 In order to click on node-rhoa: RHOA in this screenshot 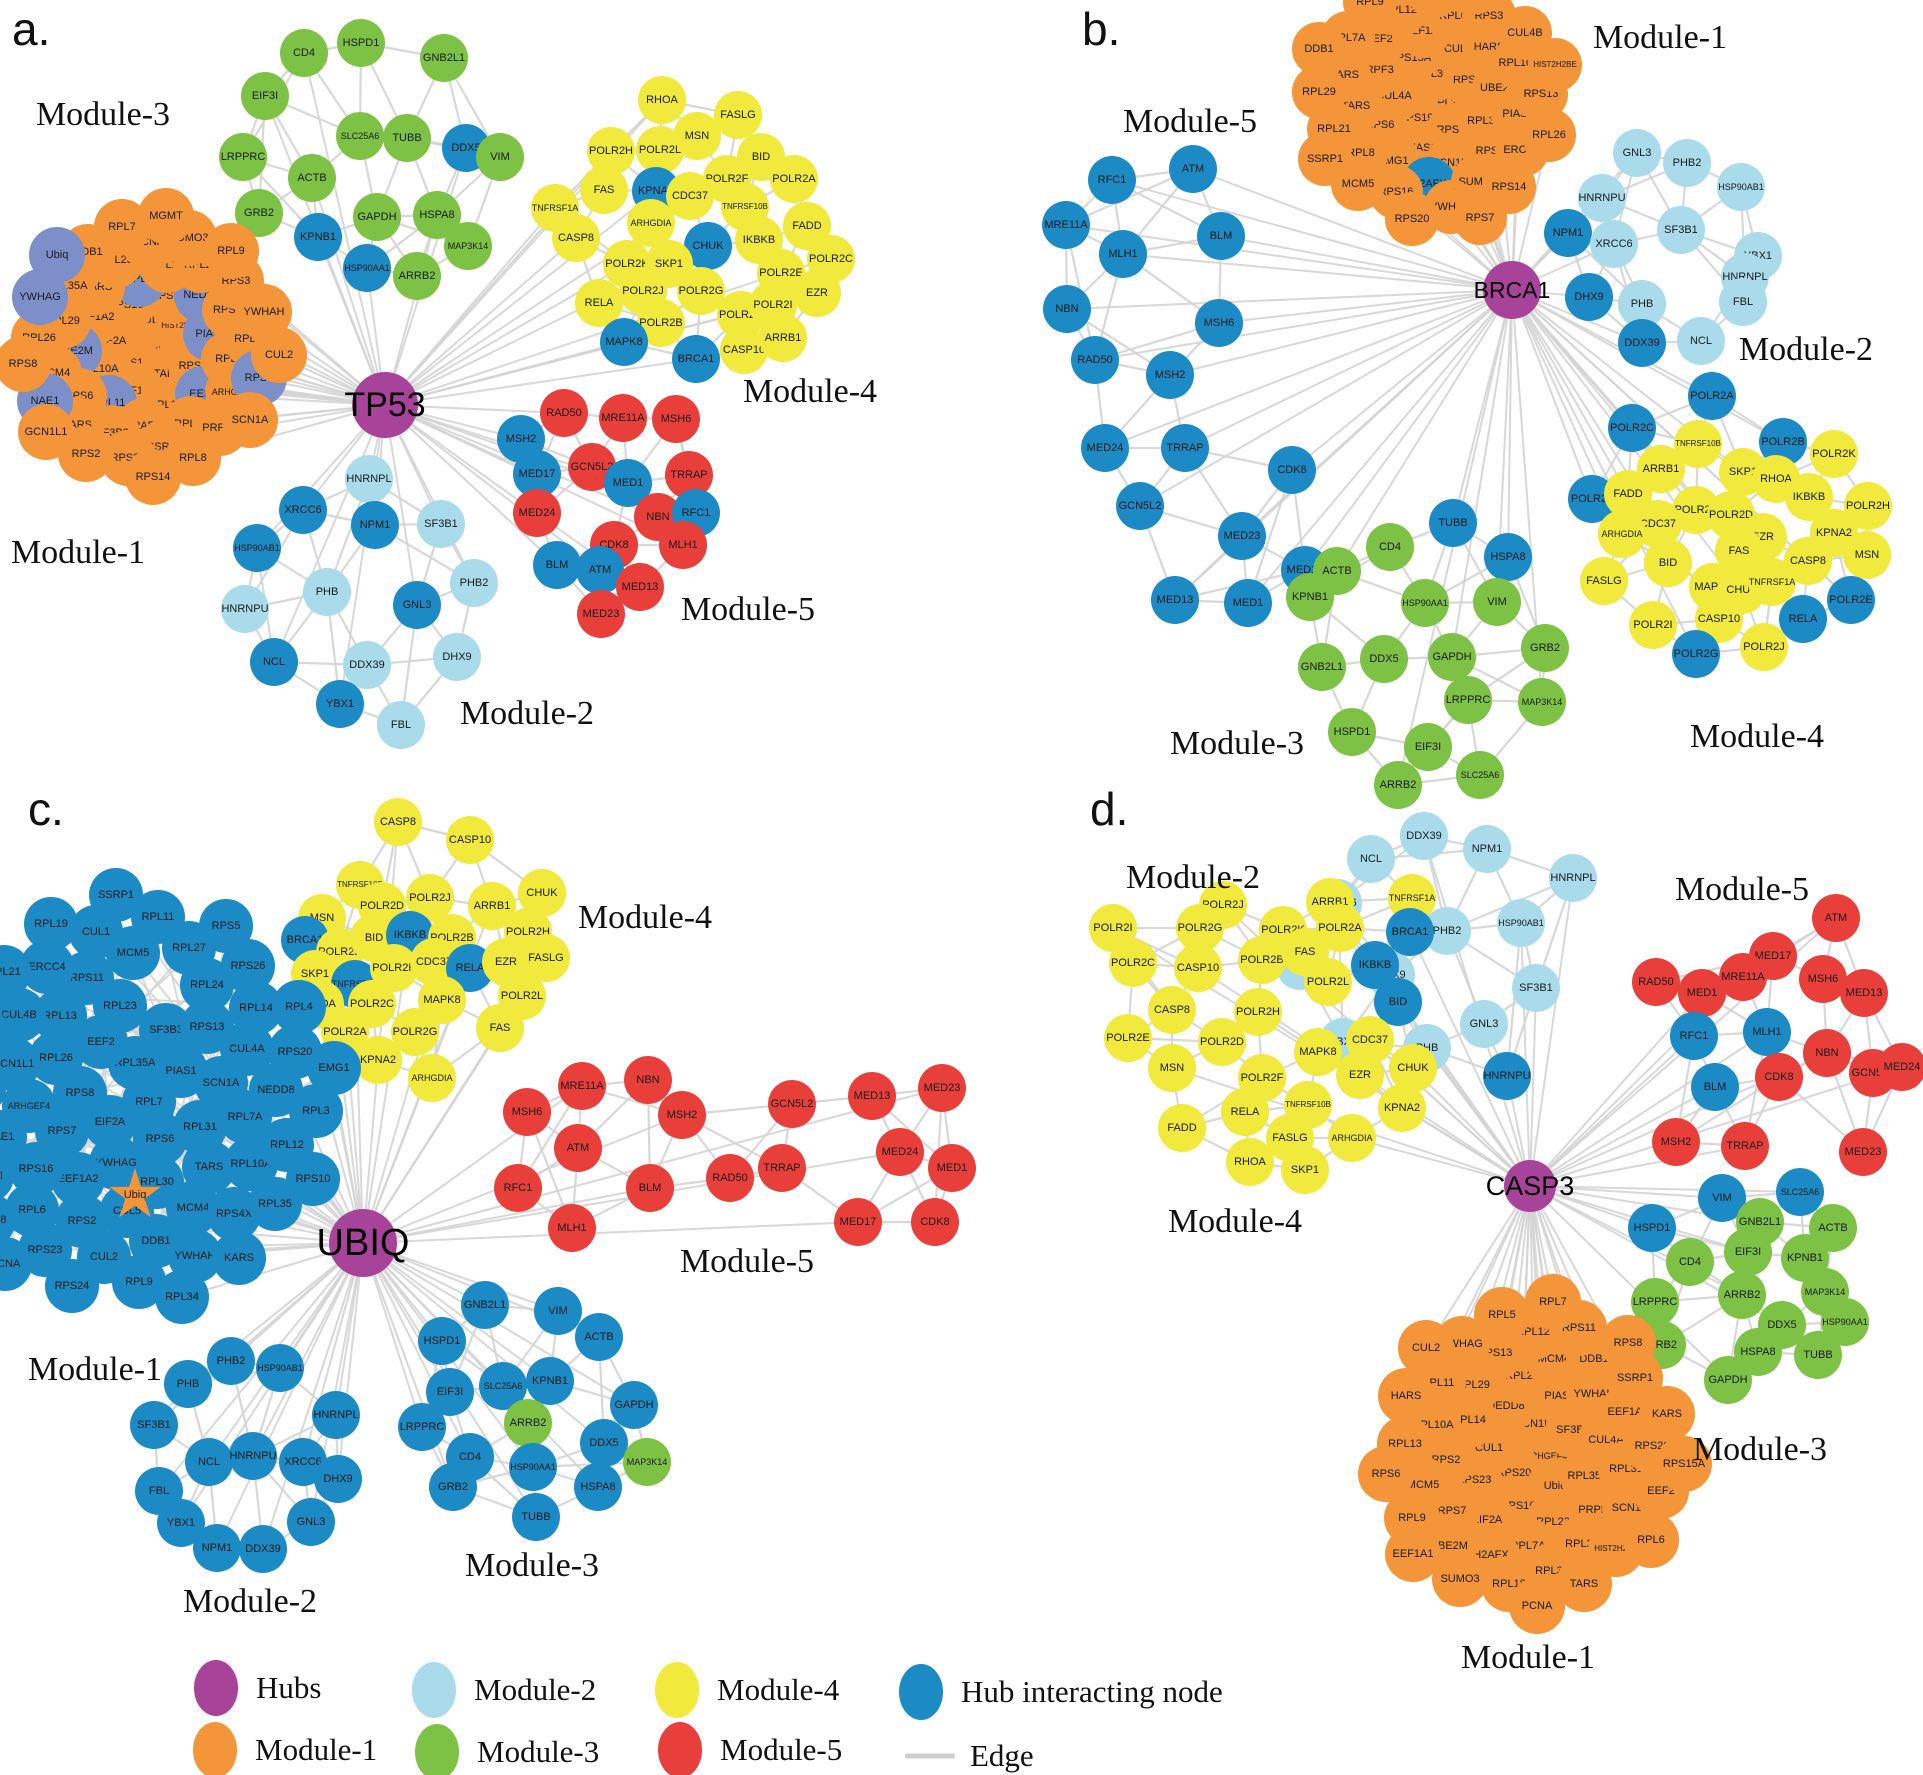, I will do `click(662, 100)`.